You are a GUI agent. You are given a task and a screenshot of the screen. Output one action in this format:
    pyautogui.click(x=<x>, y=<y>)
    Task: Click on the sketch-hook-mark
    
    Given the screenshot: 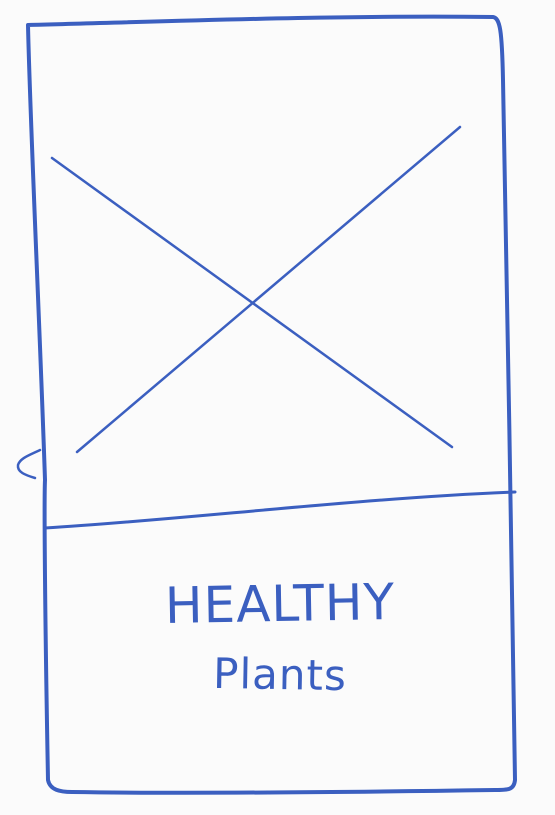 What is the action you would take?
    pyautogui.click(x=29, y=464)
    